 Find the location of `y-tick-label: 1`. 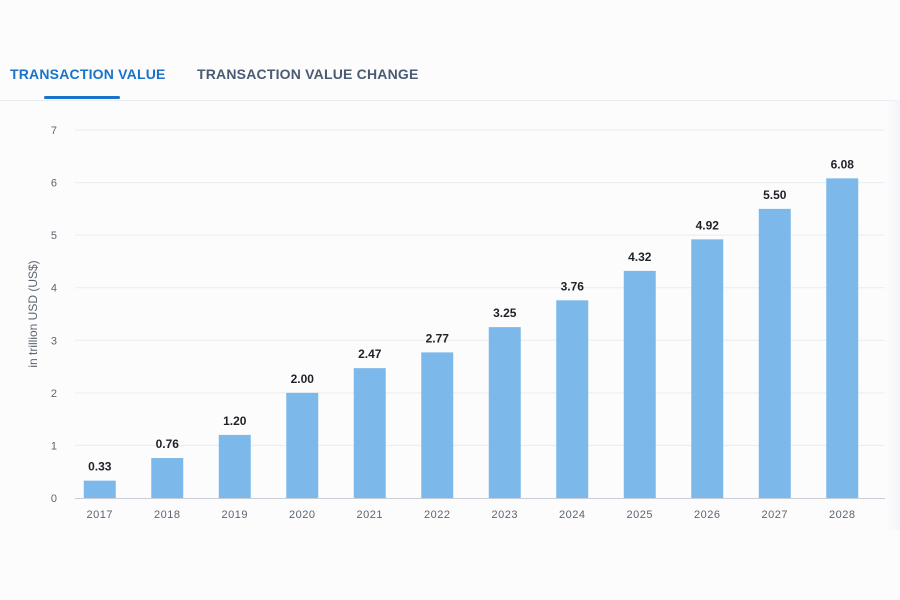

y-tick-label: 1 is located at coordinates (54, 446).